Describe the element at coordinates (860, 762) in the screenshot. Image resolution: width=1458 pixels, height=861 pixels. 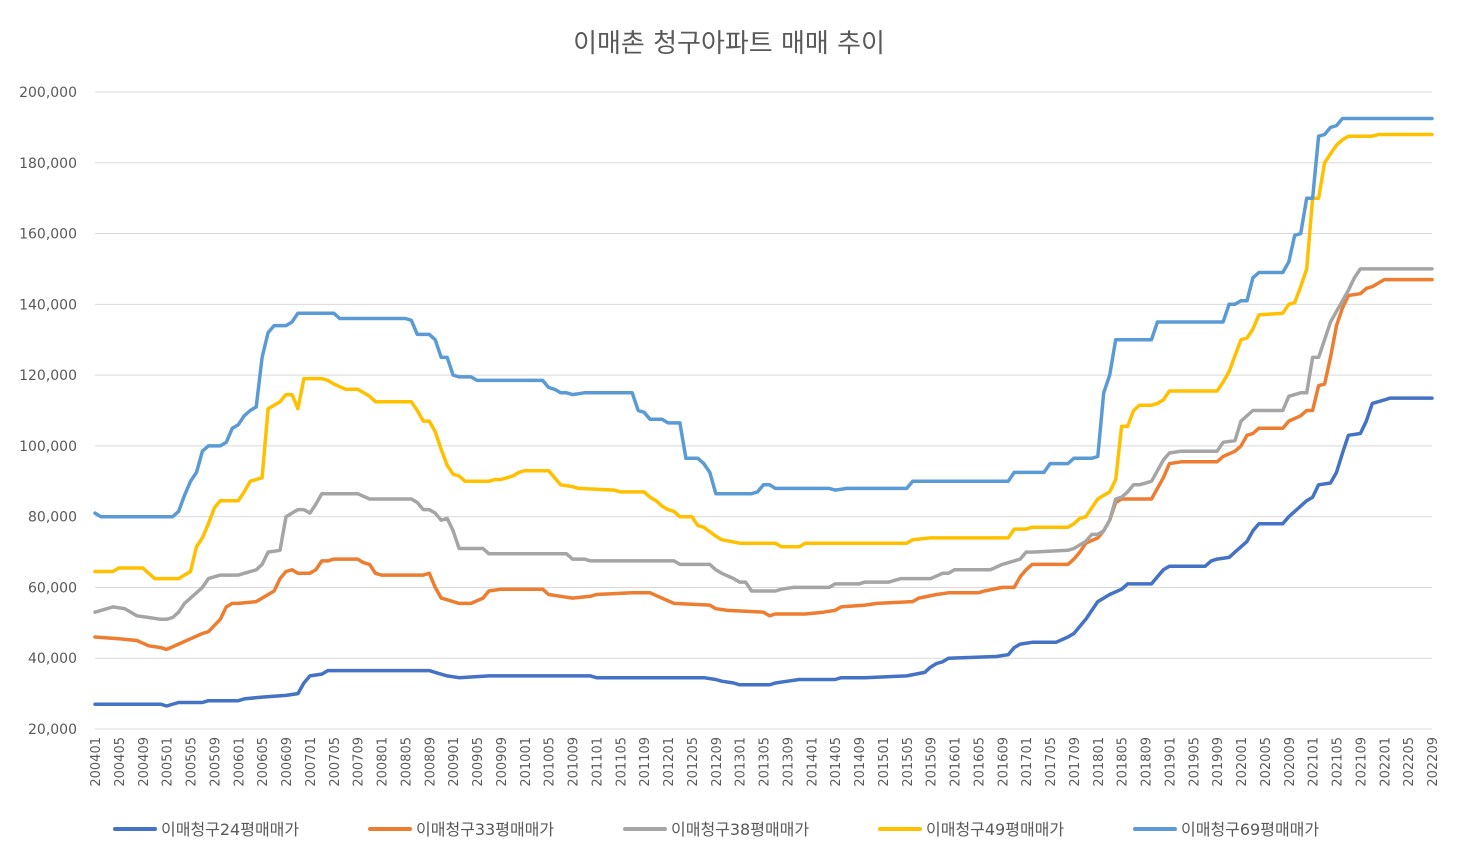
I see `x-tick-label: 201409` at that location.